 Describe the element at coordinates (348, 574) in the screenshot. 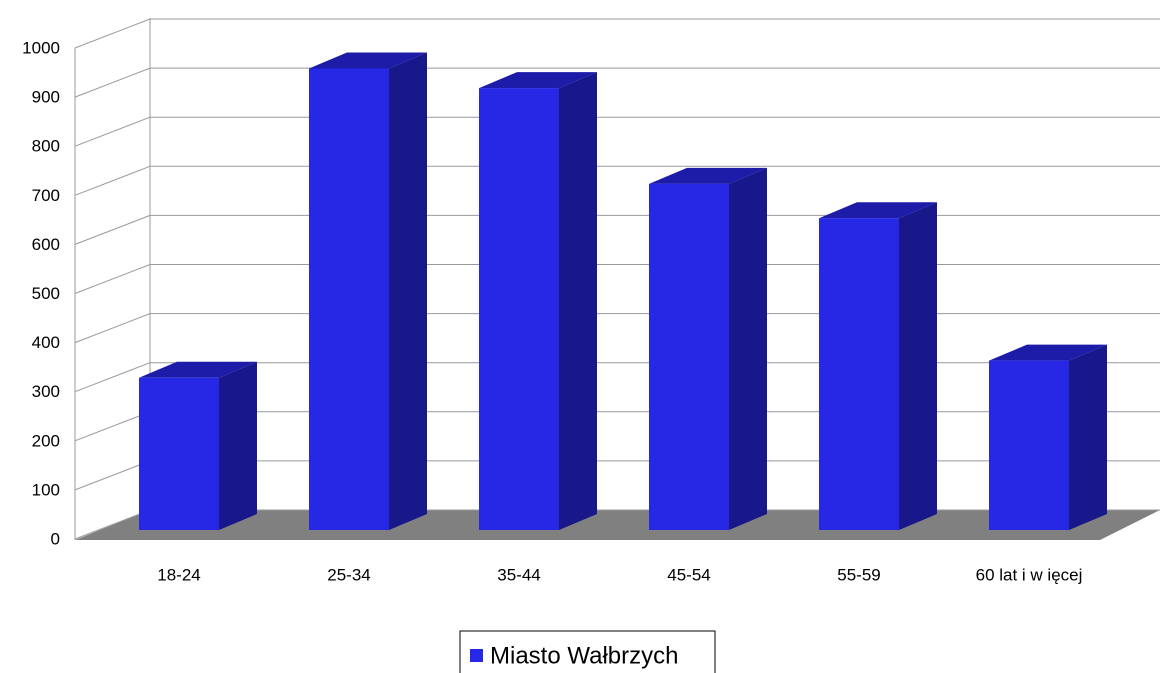

I see `x-tick-label: 25-34` at that location.